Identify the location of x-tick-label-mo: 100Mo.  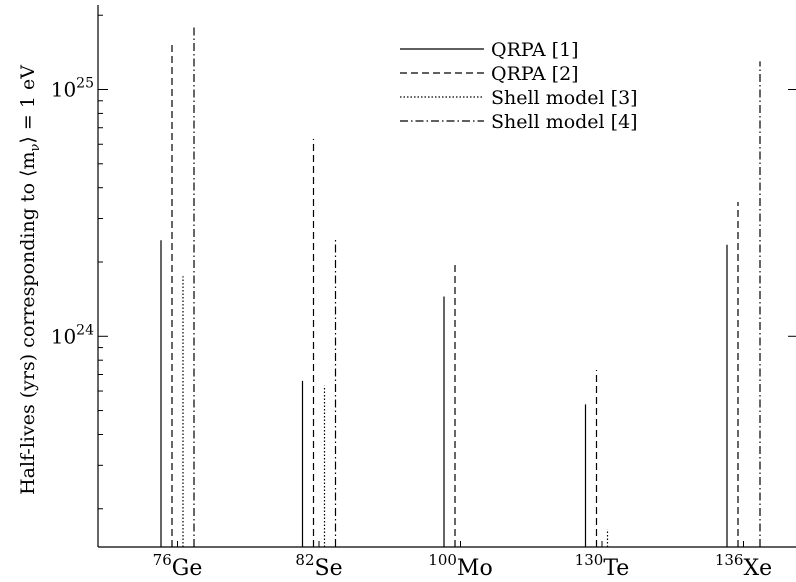
(460, 566).